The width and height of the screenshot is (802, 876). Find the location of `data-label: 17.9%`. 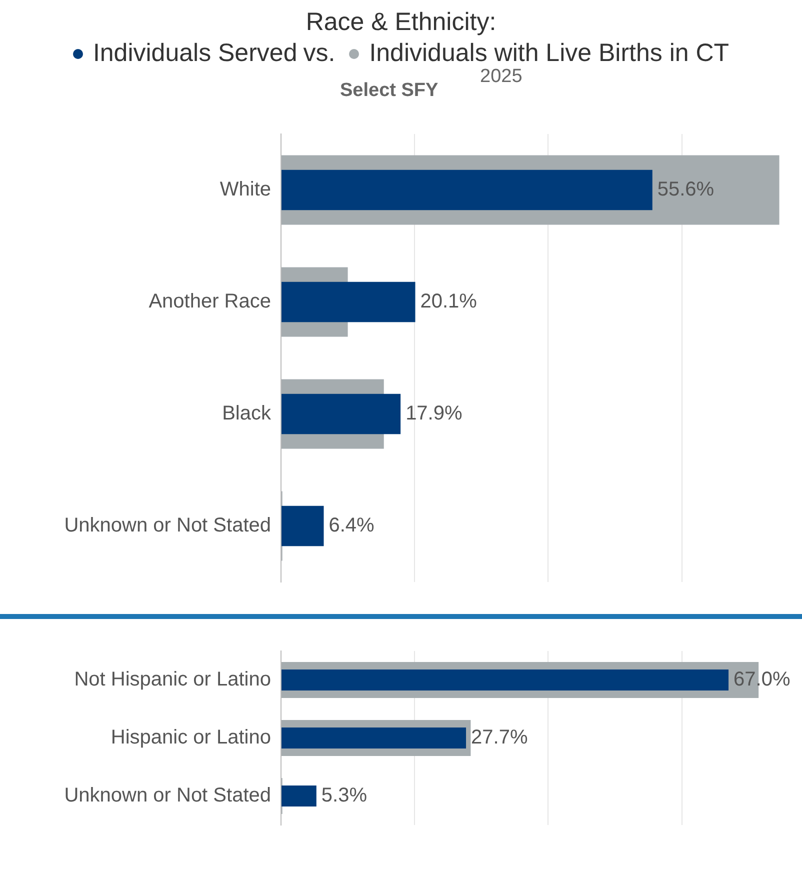

data-label: 17.9% is located at coordinates (434, 413).